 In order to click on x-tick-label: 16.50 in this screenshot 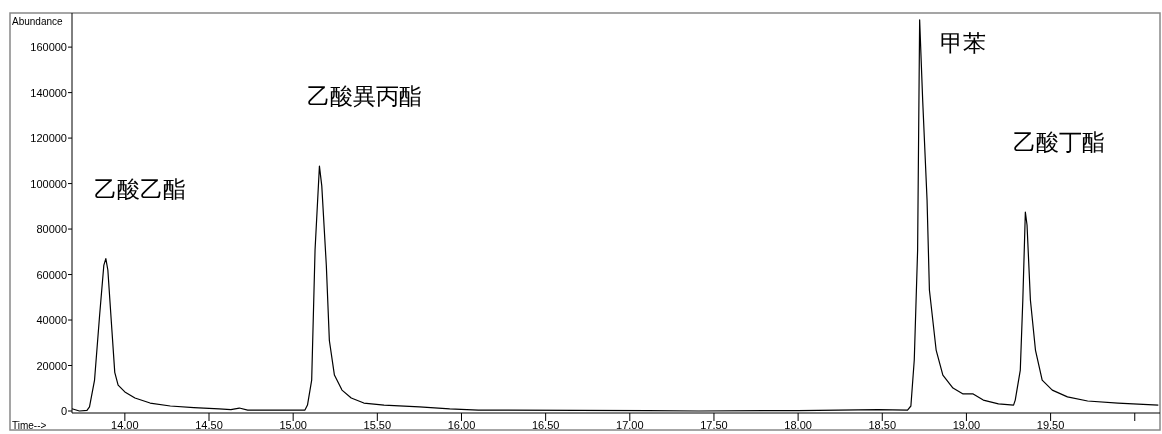, I will do `click(545, 425)`.